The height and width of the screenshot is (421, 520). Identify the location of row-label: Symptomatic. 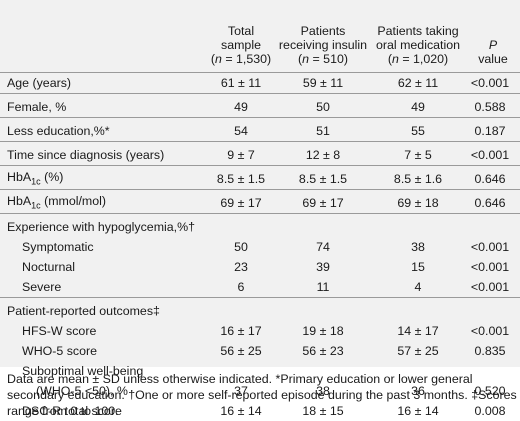
(58, 247).